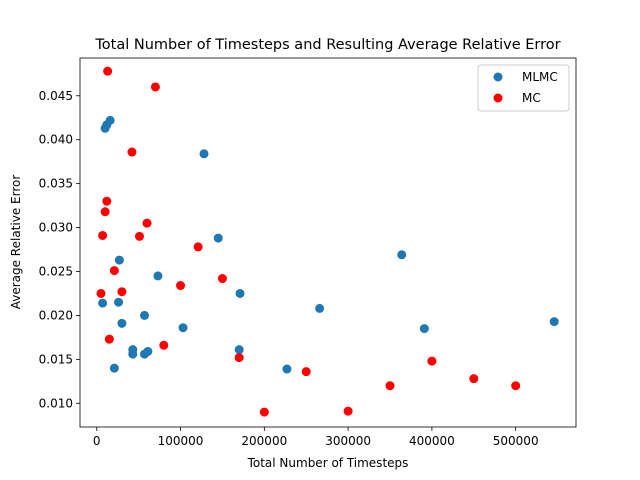 The image size is (640, 480). I want to click on y-tick-label: 0.015, so click(56, 359).